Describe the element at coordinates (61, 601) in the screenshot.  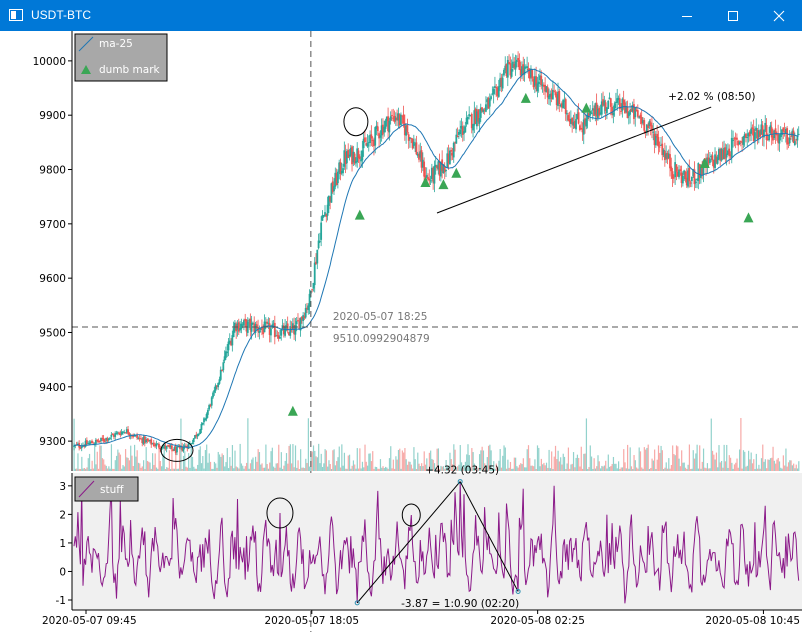
I see `indicator-tick-label: -1` at that location.